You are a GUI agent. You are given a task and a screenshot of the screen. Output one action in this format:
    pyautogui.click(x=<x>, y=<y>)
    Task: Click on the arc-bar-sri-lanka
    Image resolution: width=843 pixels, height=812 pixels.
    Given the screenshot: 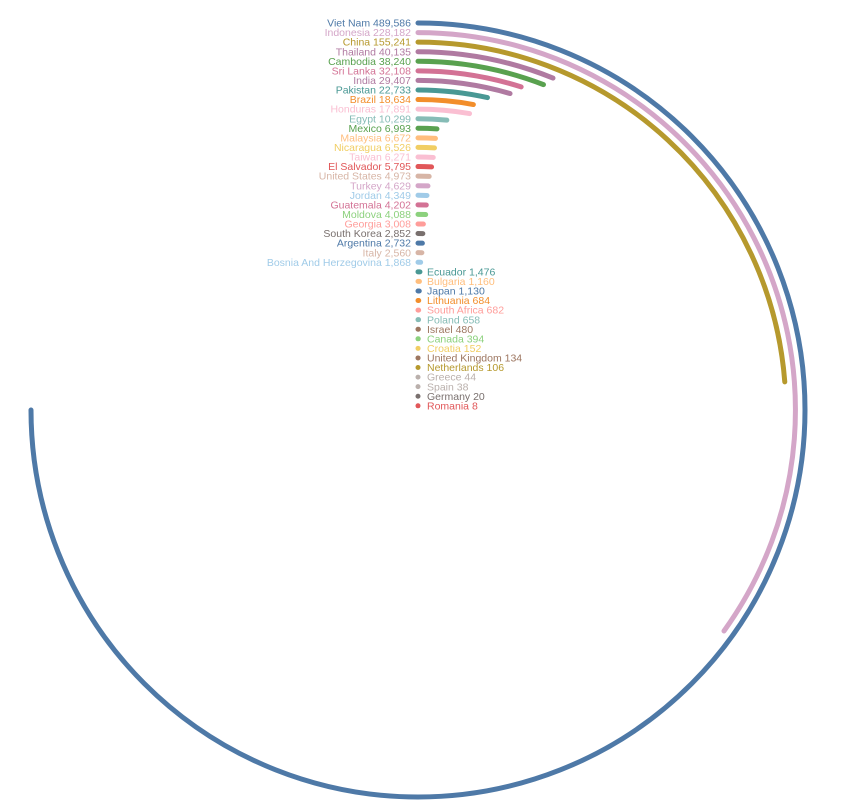 What is the action you would take?
    pyautogui.click(x=469, y=79)
    